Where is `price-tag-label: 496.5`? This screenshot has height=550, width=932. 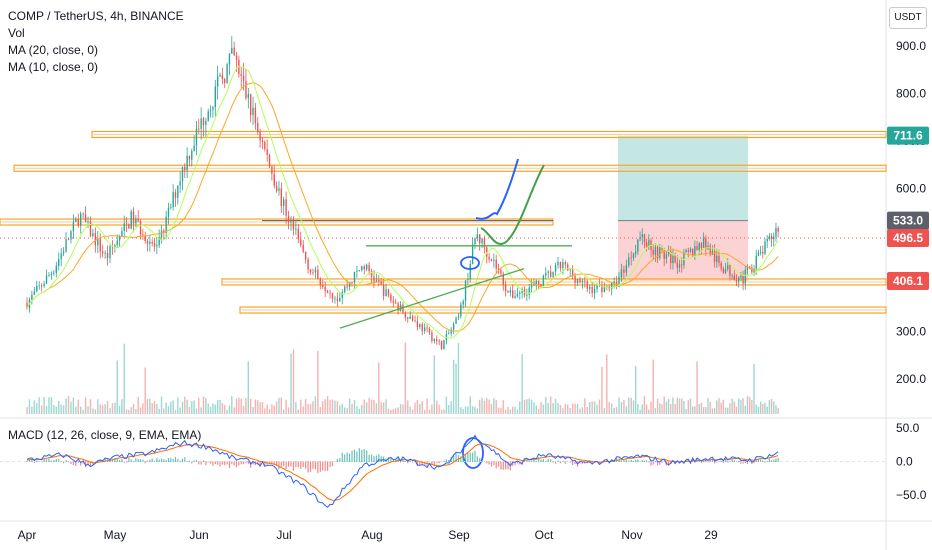
price-tag-label: 496.5 is located at coordinates (908, 238).